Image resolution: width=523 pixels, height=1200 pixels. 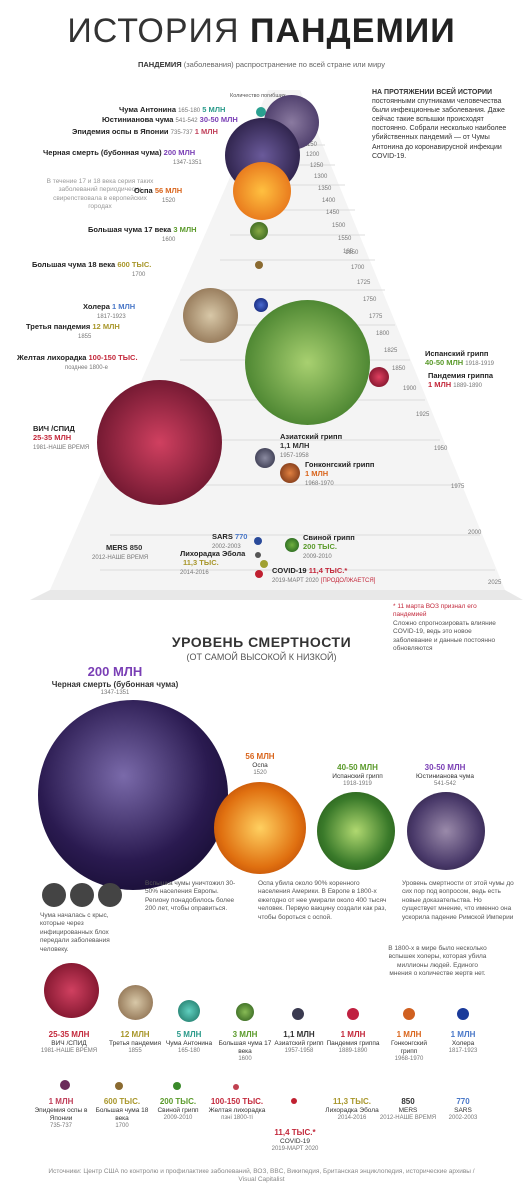 What do you see at coordinates (463, 1014) in the screenshot?
I see `row1-cholera-ball` at bounding box center [463, 1014].